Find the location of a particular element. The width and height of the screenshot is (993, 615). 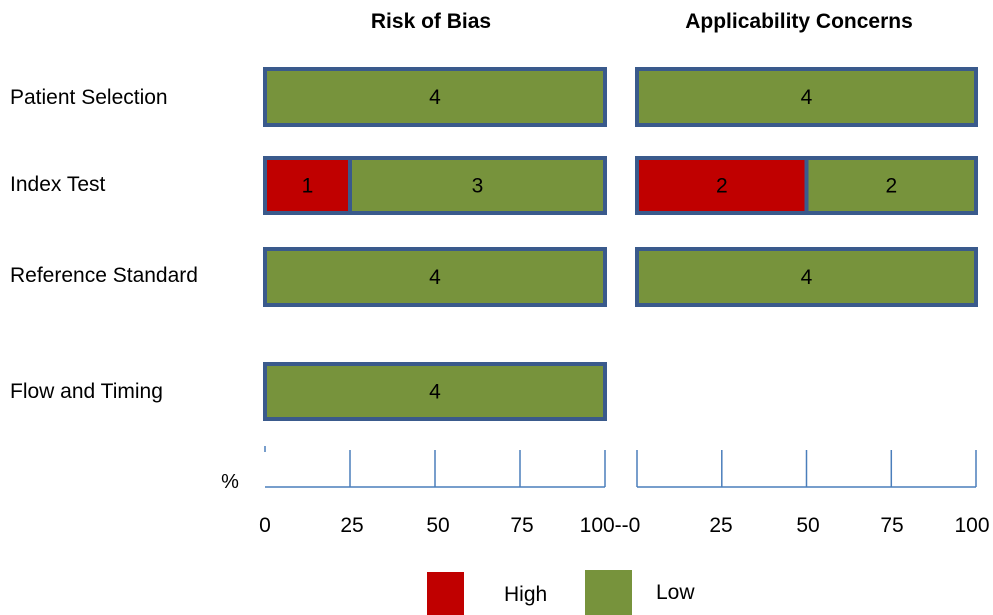

bar-applicability-concerns-index-test-high-label: 2 is located at coordinates (722, 186).